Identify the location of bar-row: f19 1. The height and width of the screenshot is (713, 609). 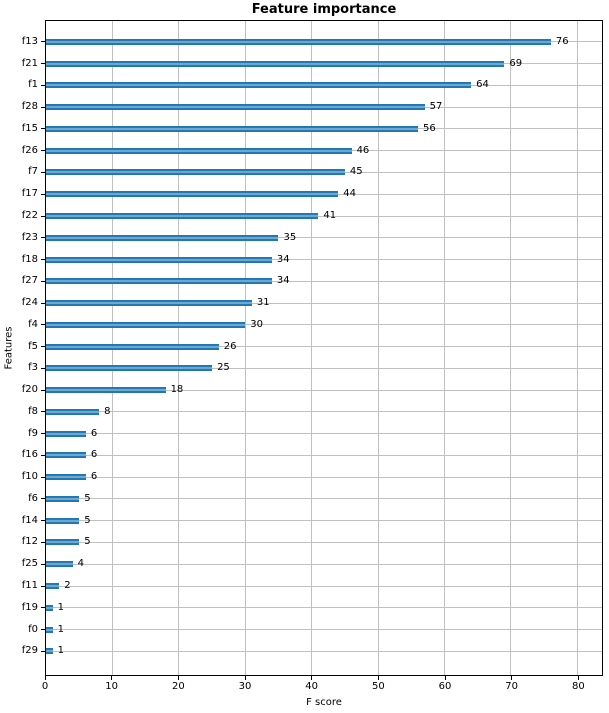
(312, 608).